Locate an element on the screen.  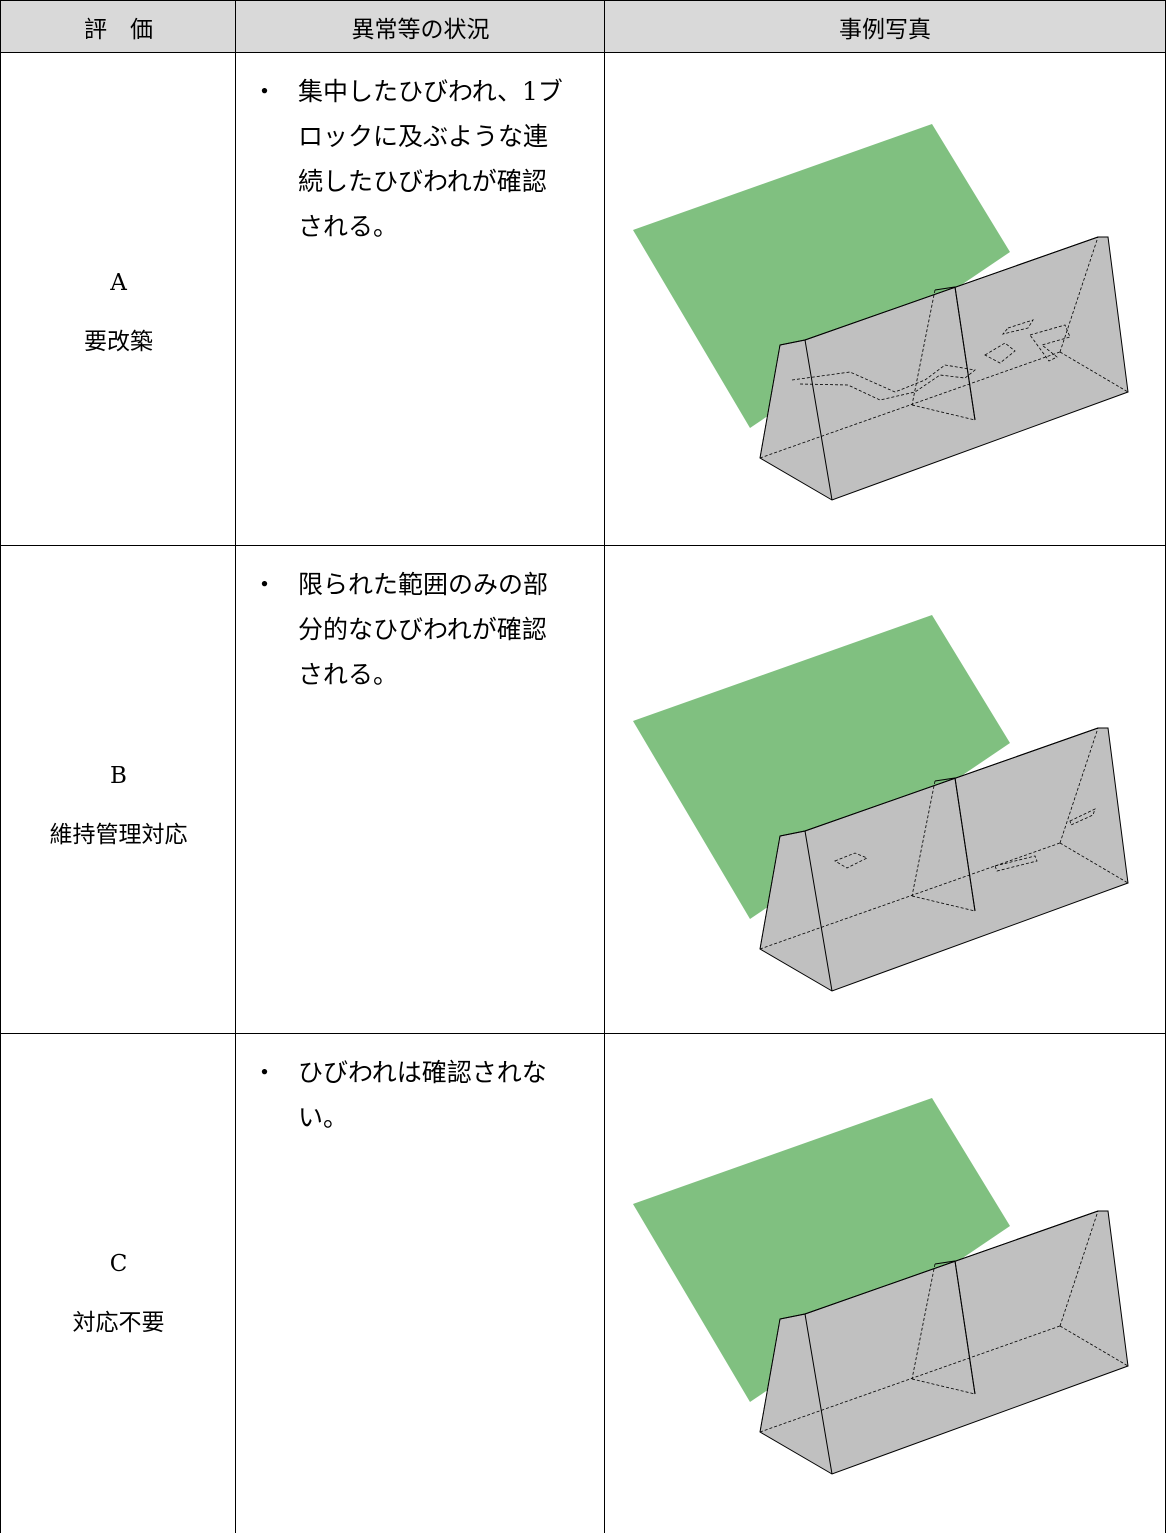
text: 分的なひびわれが確認 is located at coordinates (422, 629).